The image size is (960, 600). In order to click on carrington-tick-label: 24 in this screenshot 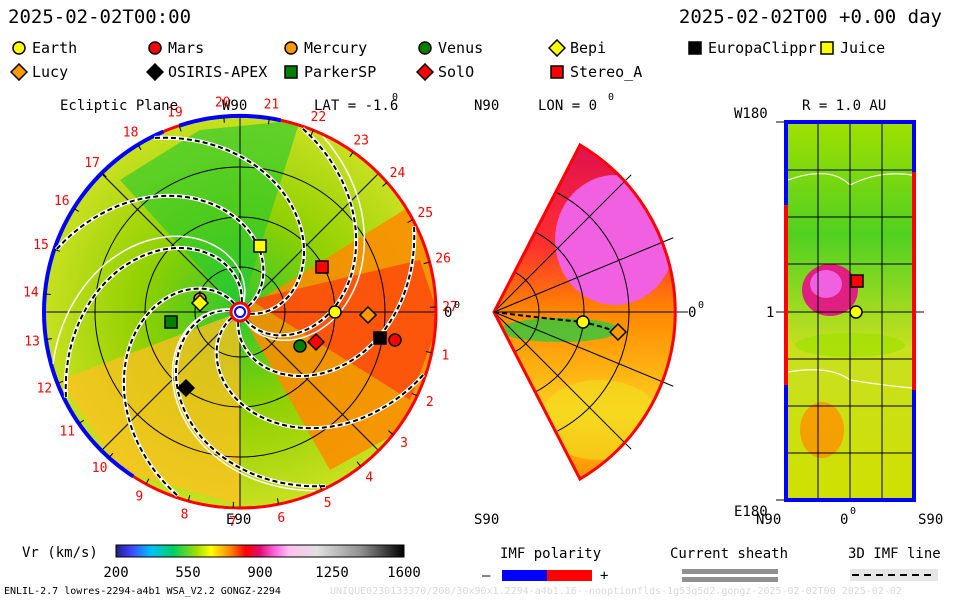, I will do `click(398, 173)`.